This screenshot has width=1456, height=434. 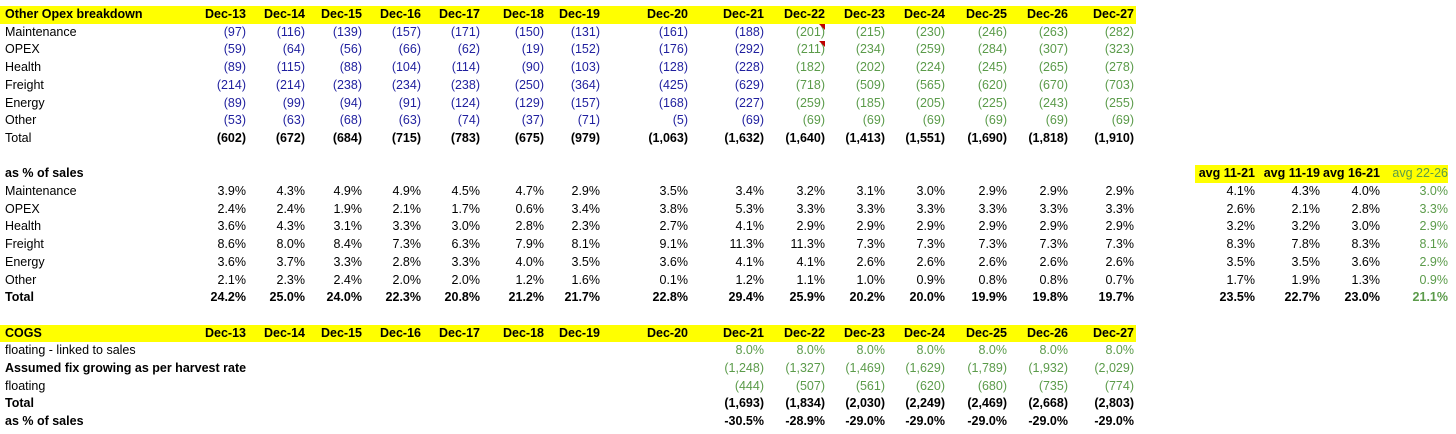 What do you see at coordinates (1048, 421) in the screenshot?
I see `cogs-cell: -29.0%` at bounding box center [1048, 421].